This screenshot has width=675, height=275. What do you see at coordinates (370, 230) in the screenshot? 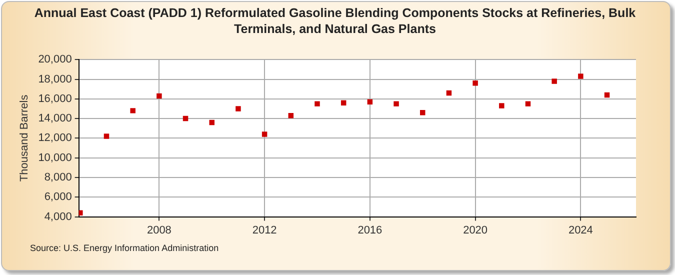
I see `x-tick-label: 2016` at bounding box center [370, 230].